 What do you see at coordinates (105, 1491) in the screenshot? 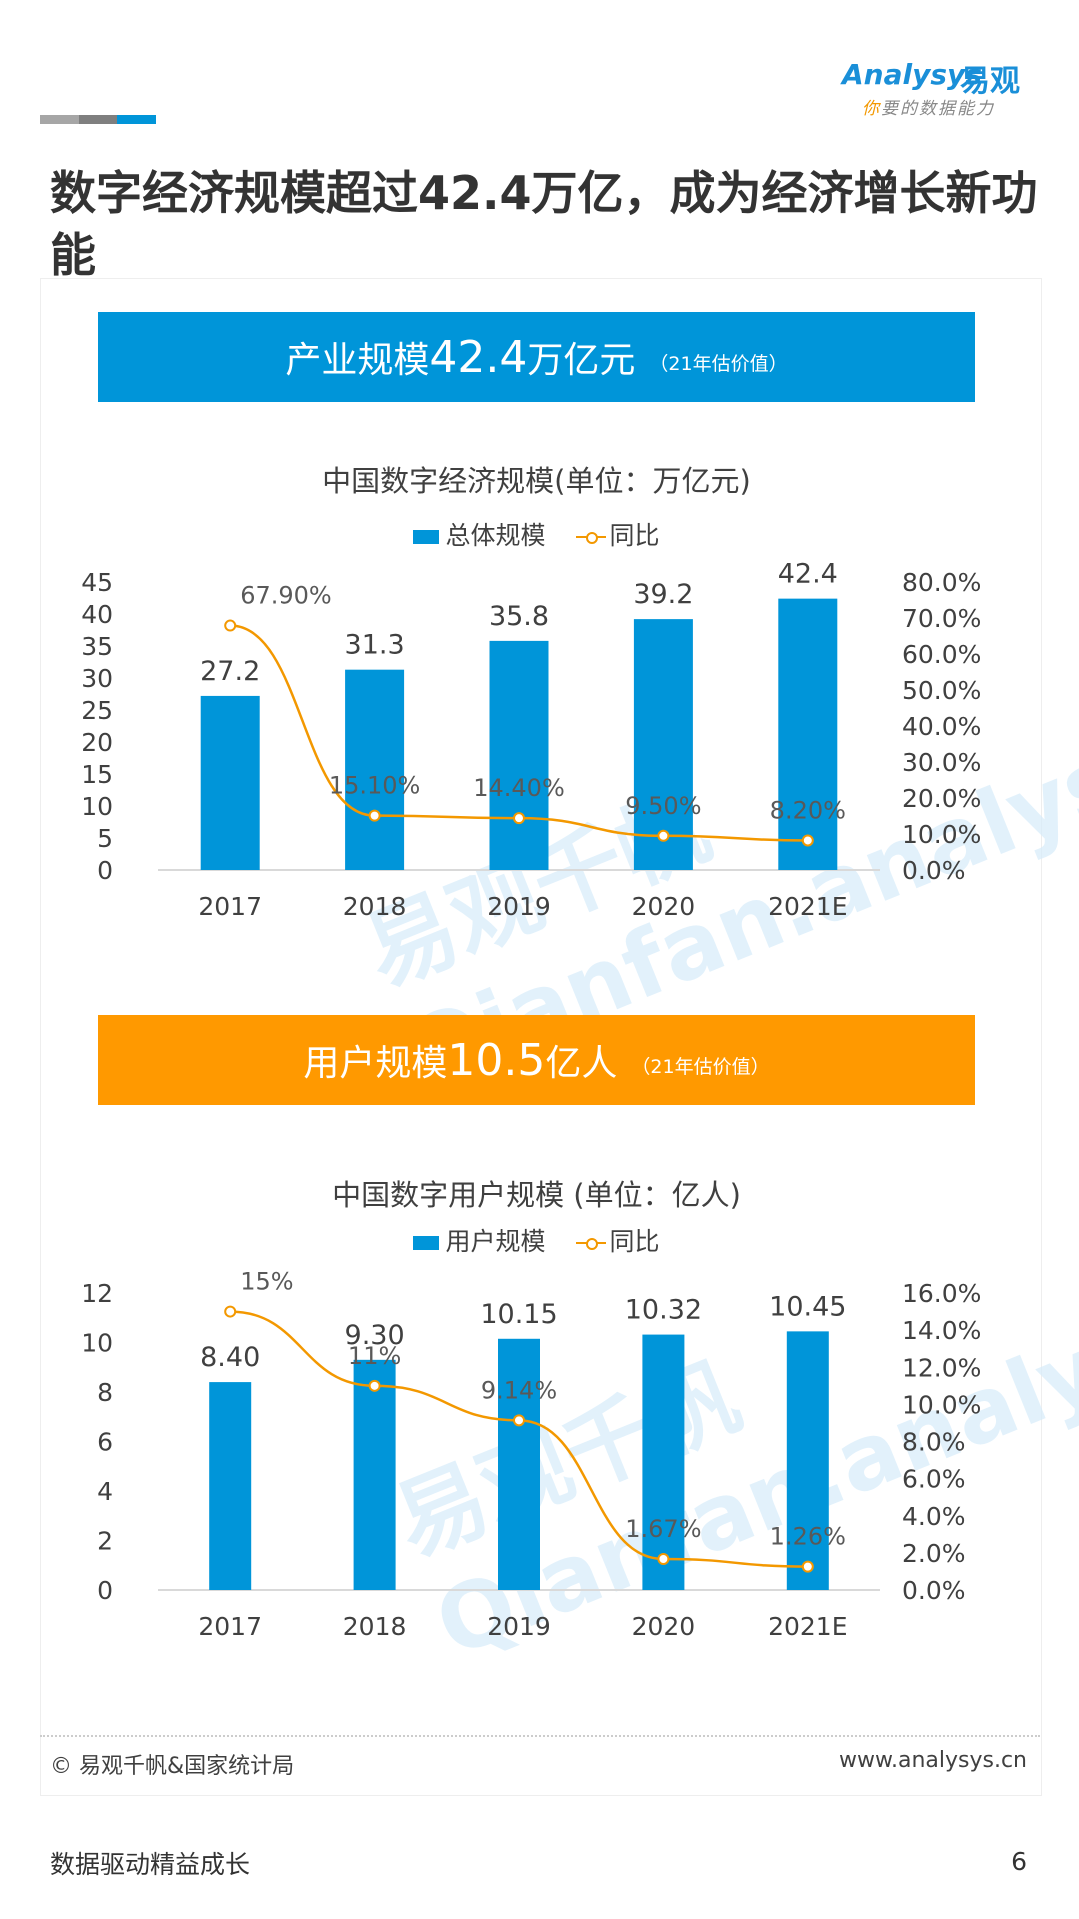
I see `y-tick-label: 4` at bounding box center [105, 1491].